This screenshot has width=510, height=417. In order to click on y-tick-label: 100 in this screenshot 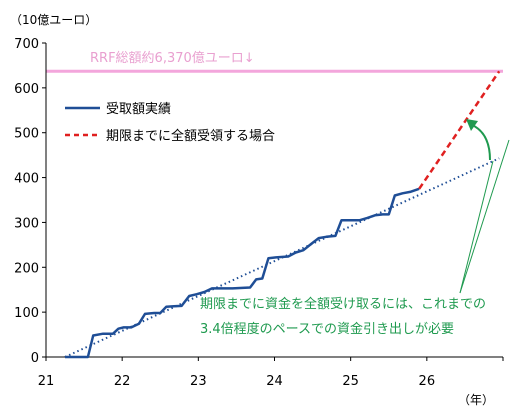, I will do `click(26, 313)`.